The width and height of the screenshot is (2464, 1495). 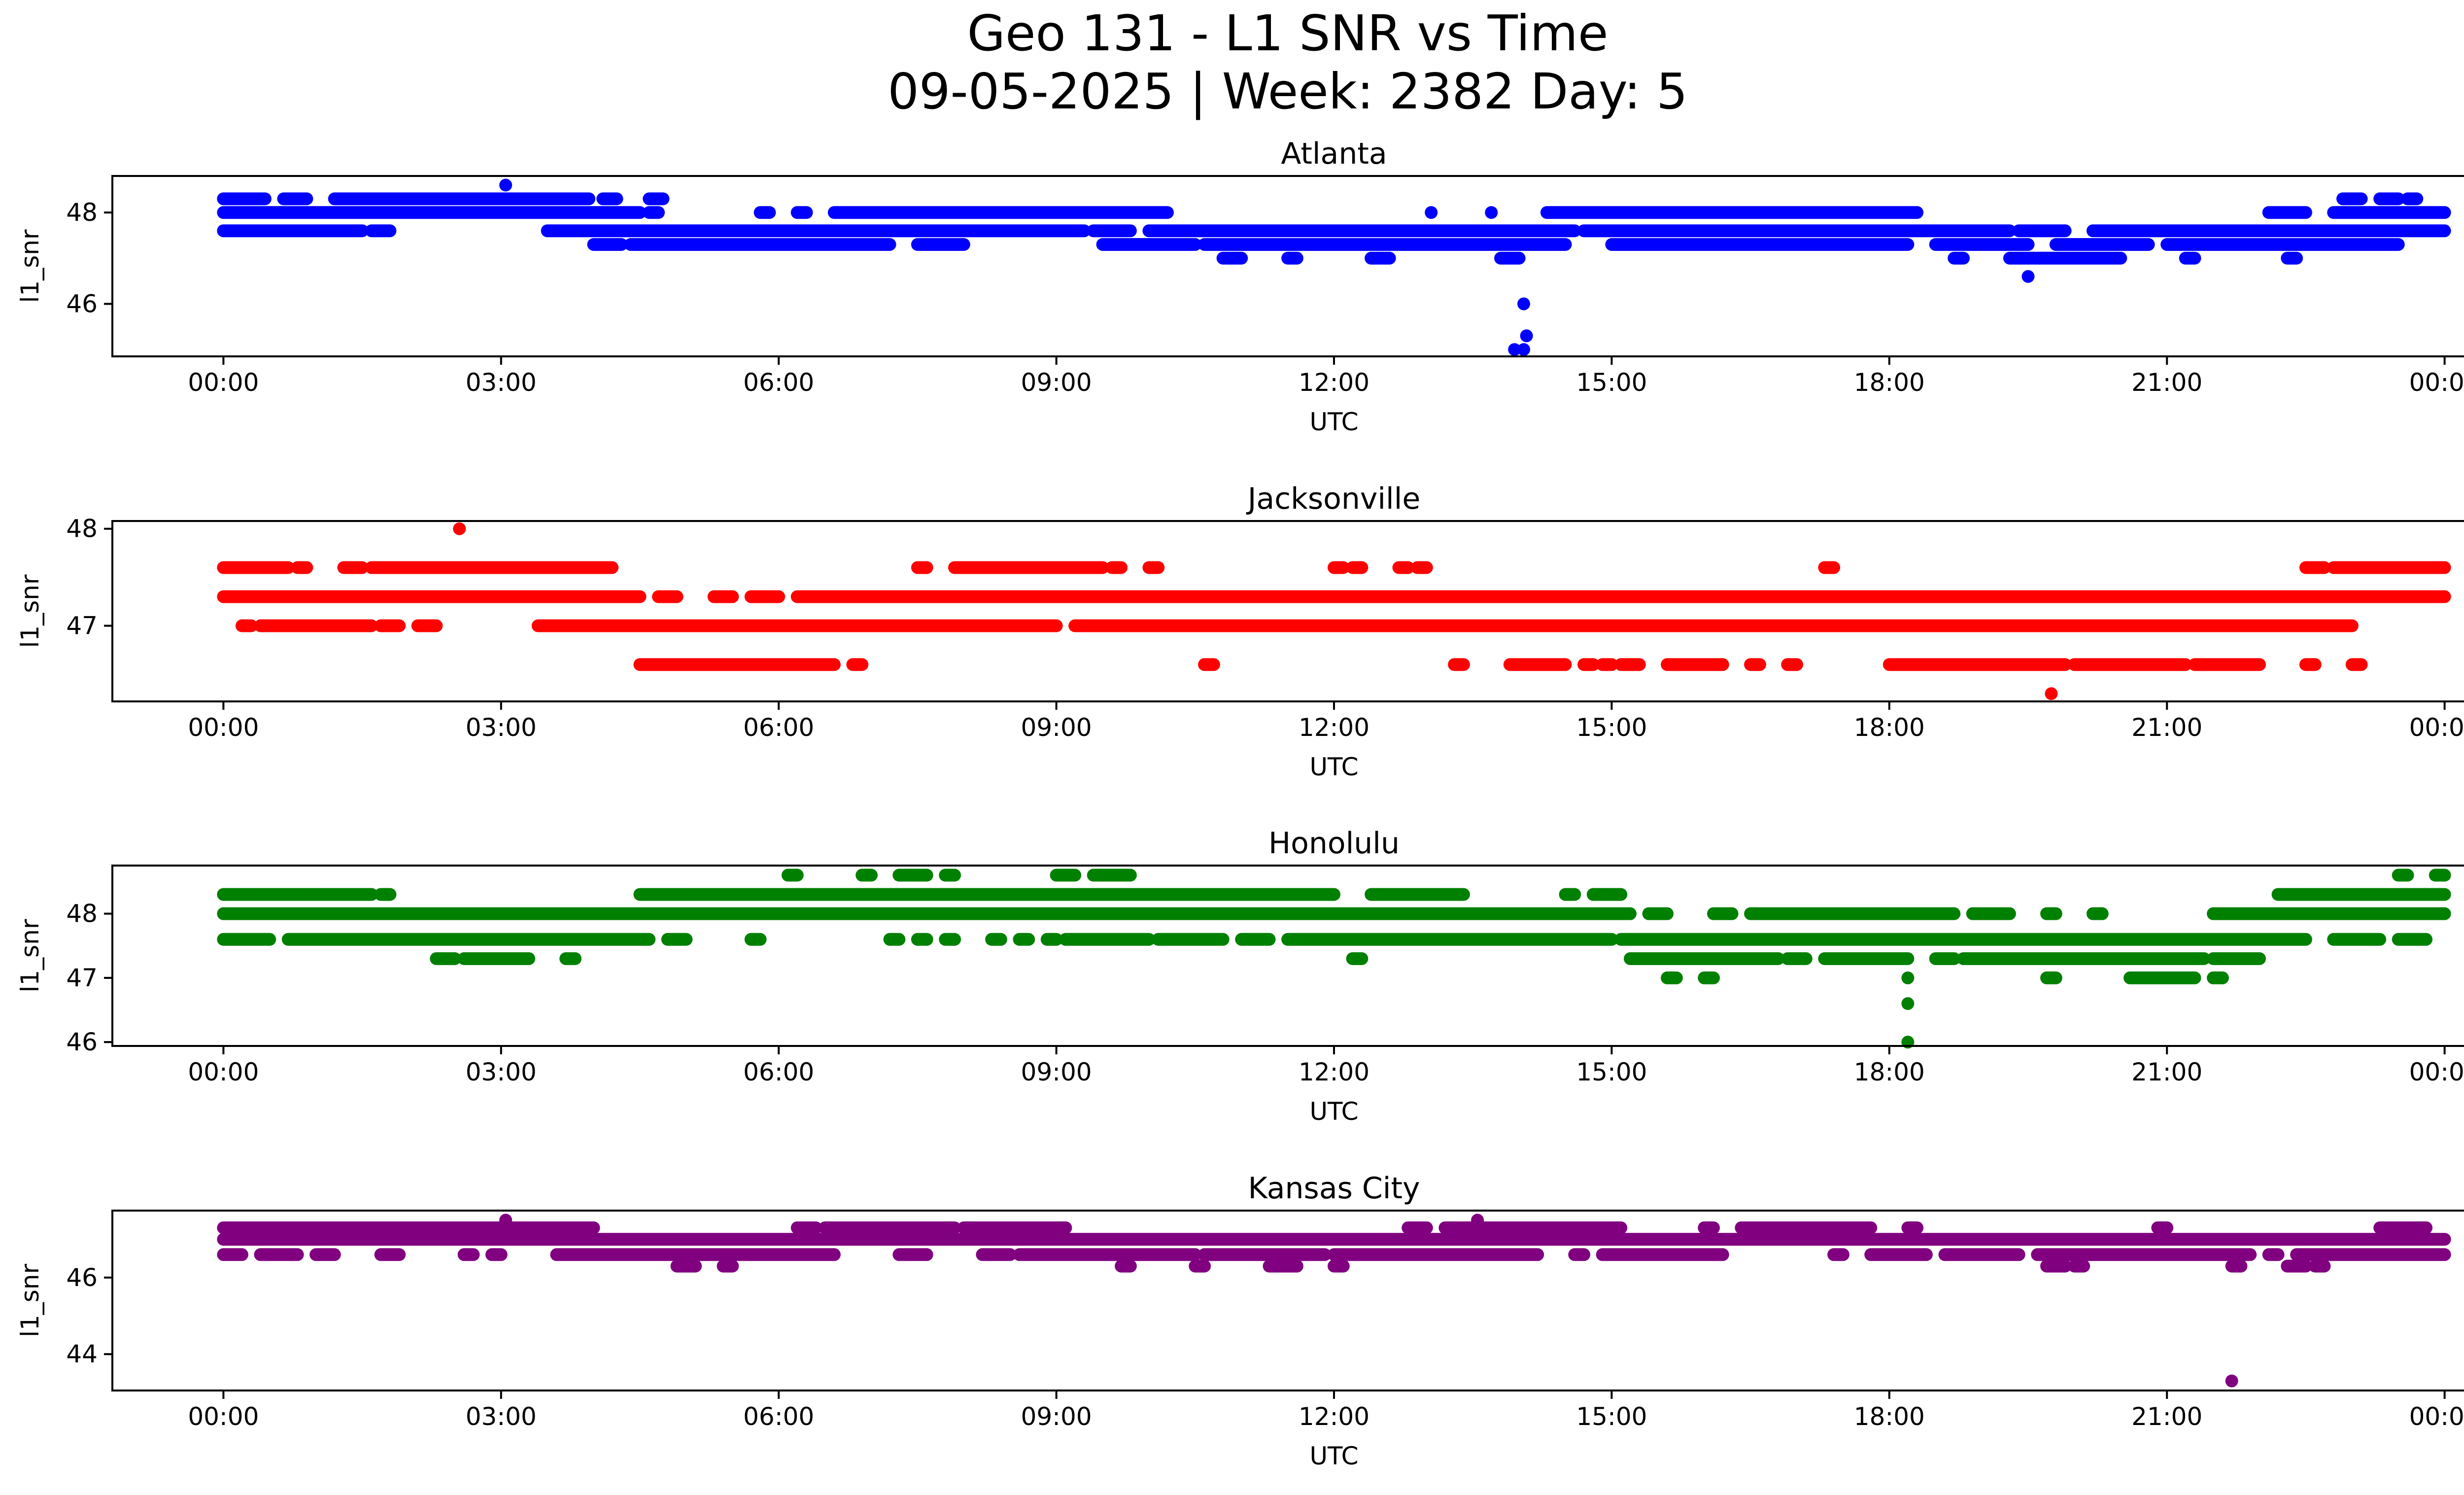 What do you see at coordinates (1334, 154) in the screenshot?
I see `subplot-title: Atlanta` at bounding box center [1334, 154].